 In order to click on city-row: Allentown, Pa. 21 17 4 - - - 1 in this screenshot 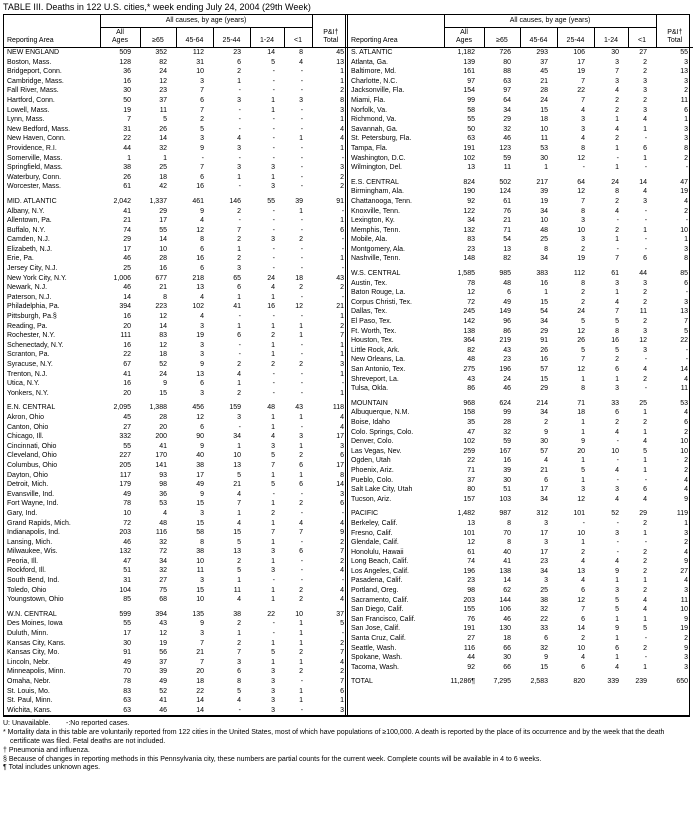, I will do `click(176, 221)`.